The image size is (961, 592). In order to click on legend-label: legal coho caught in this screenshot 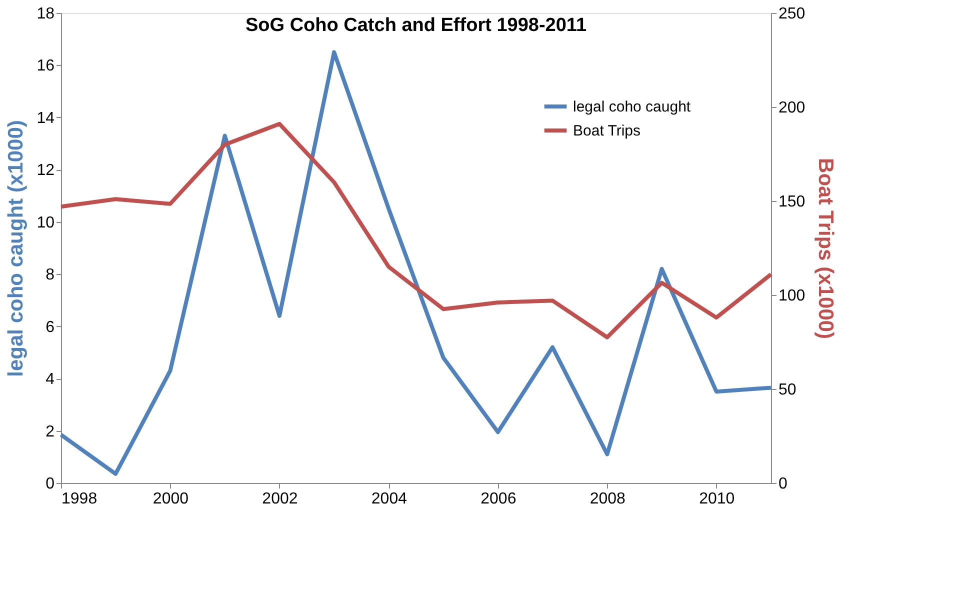, I will do `click(632, 107)`.